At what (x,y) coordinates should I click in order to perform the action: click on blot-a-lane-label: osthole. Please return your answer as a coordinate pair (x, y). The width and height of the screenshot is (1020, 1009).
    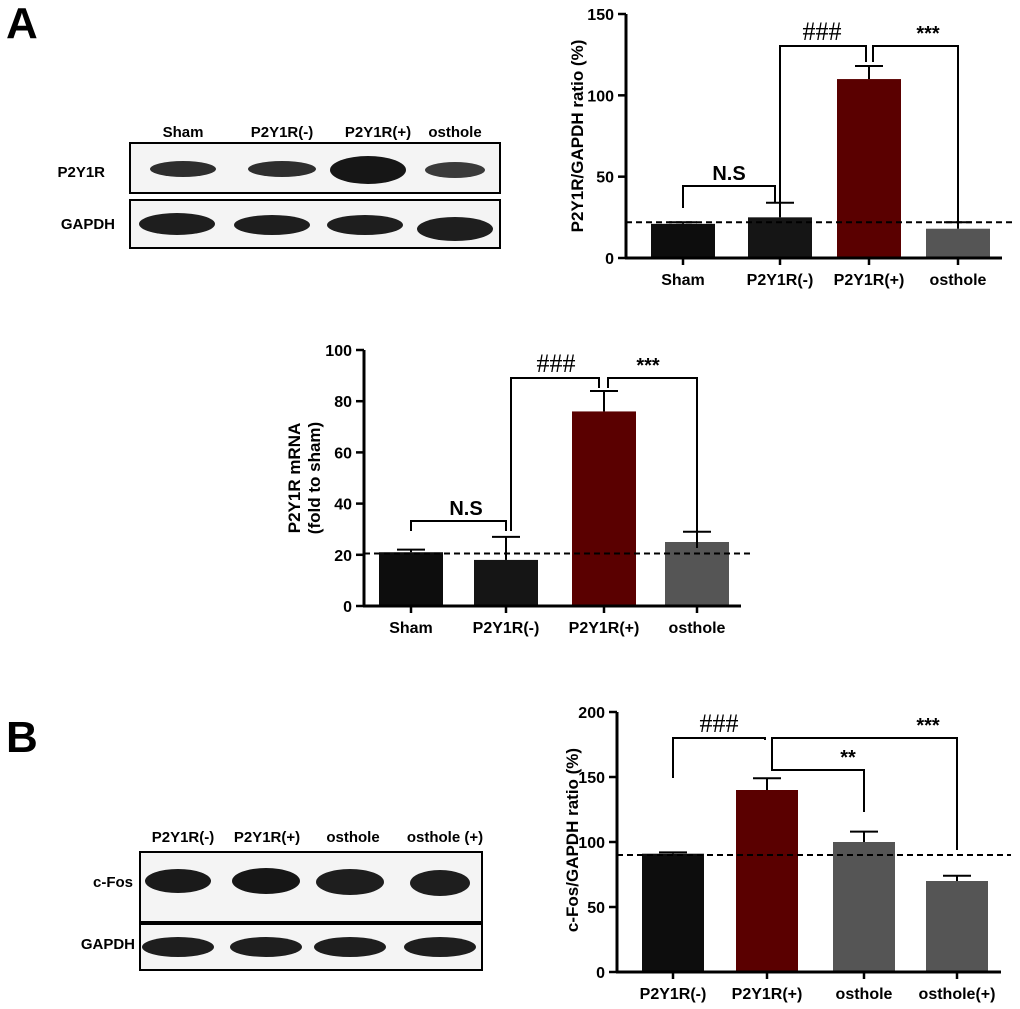
    Looking at the image, I should click on (454, 132).